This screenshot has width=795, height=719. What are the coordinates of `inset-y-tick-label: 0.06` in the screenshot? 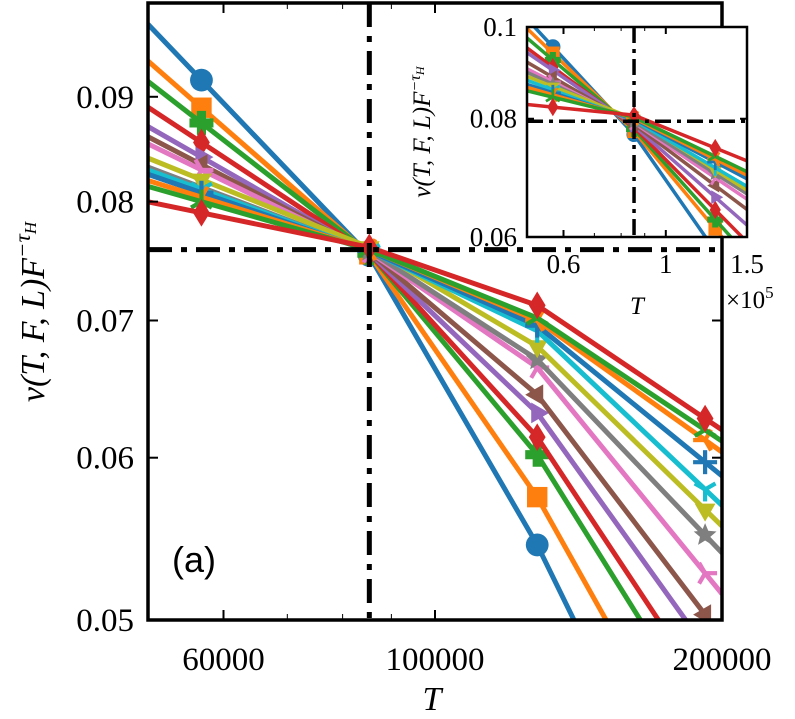 It's located at (493, 237).